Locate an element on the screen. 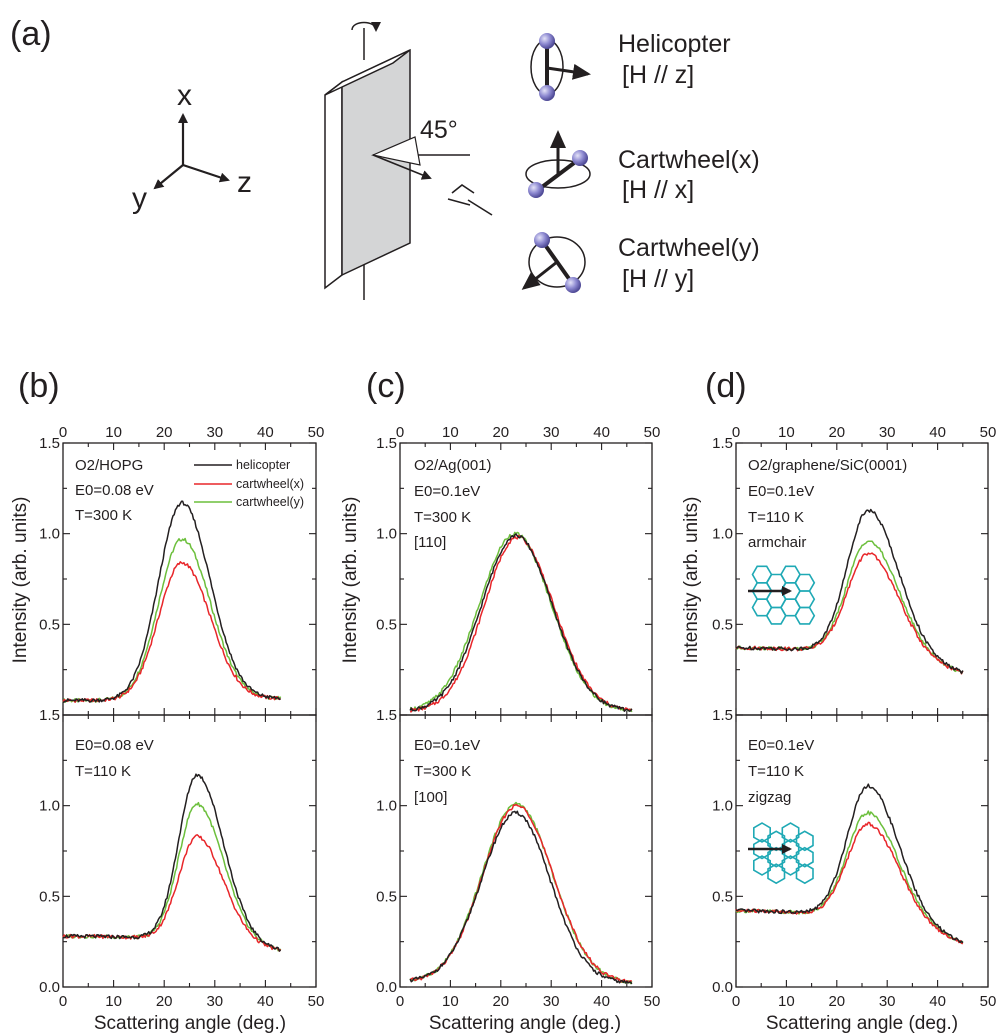 The width and height of the screenshot is (1003, 1036). x-axis-title-b: Scattering angle (deg.) is located at coordinates (190, 1023).